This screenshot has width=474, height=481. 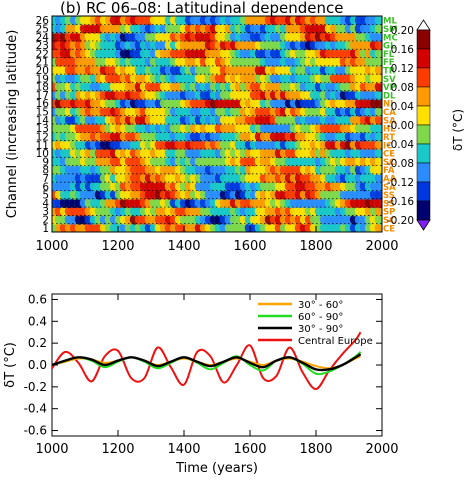 I want to click on heatmap-y-tick-label: 17, so click(x=42, y=96).